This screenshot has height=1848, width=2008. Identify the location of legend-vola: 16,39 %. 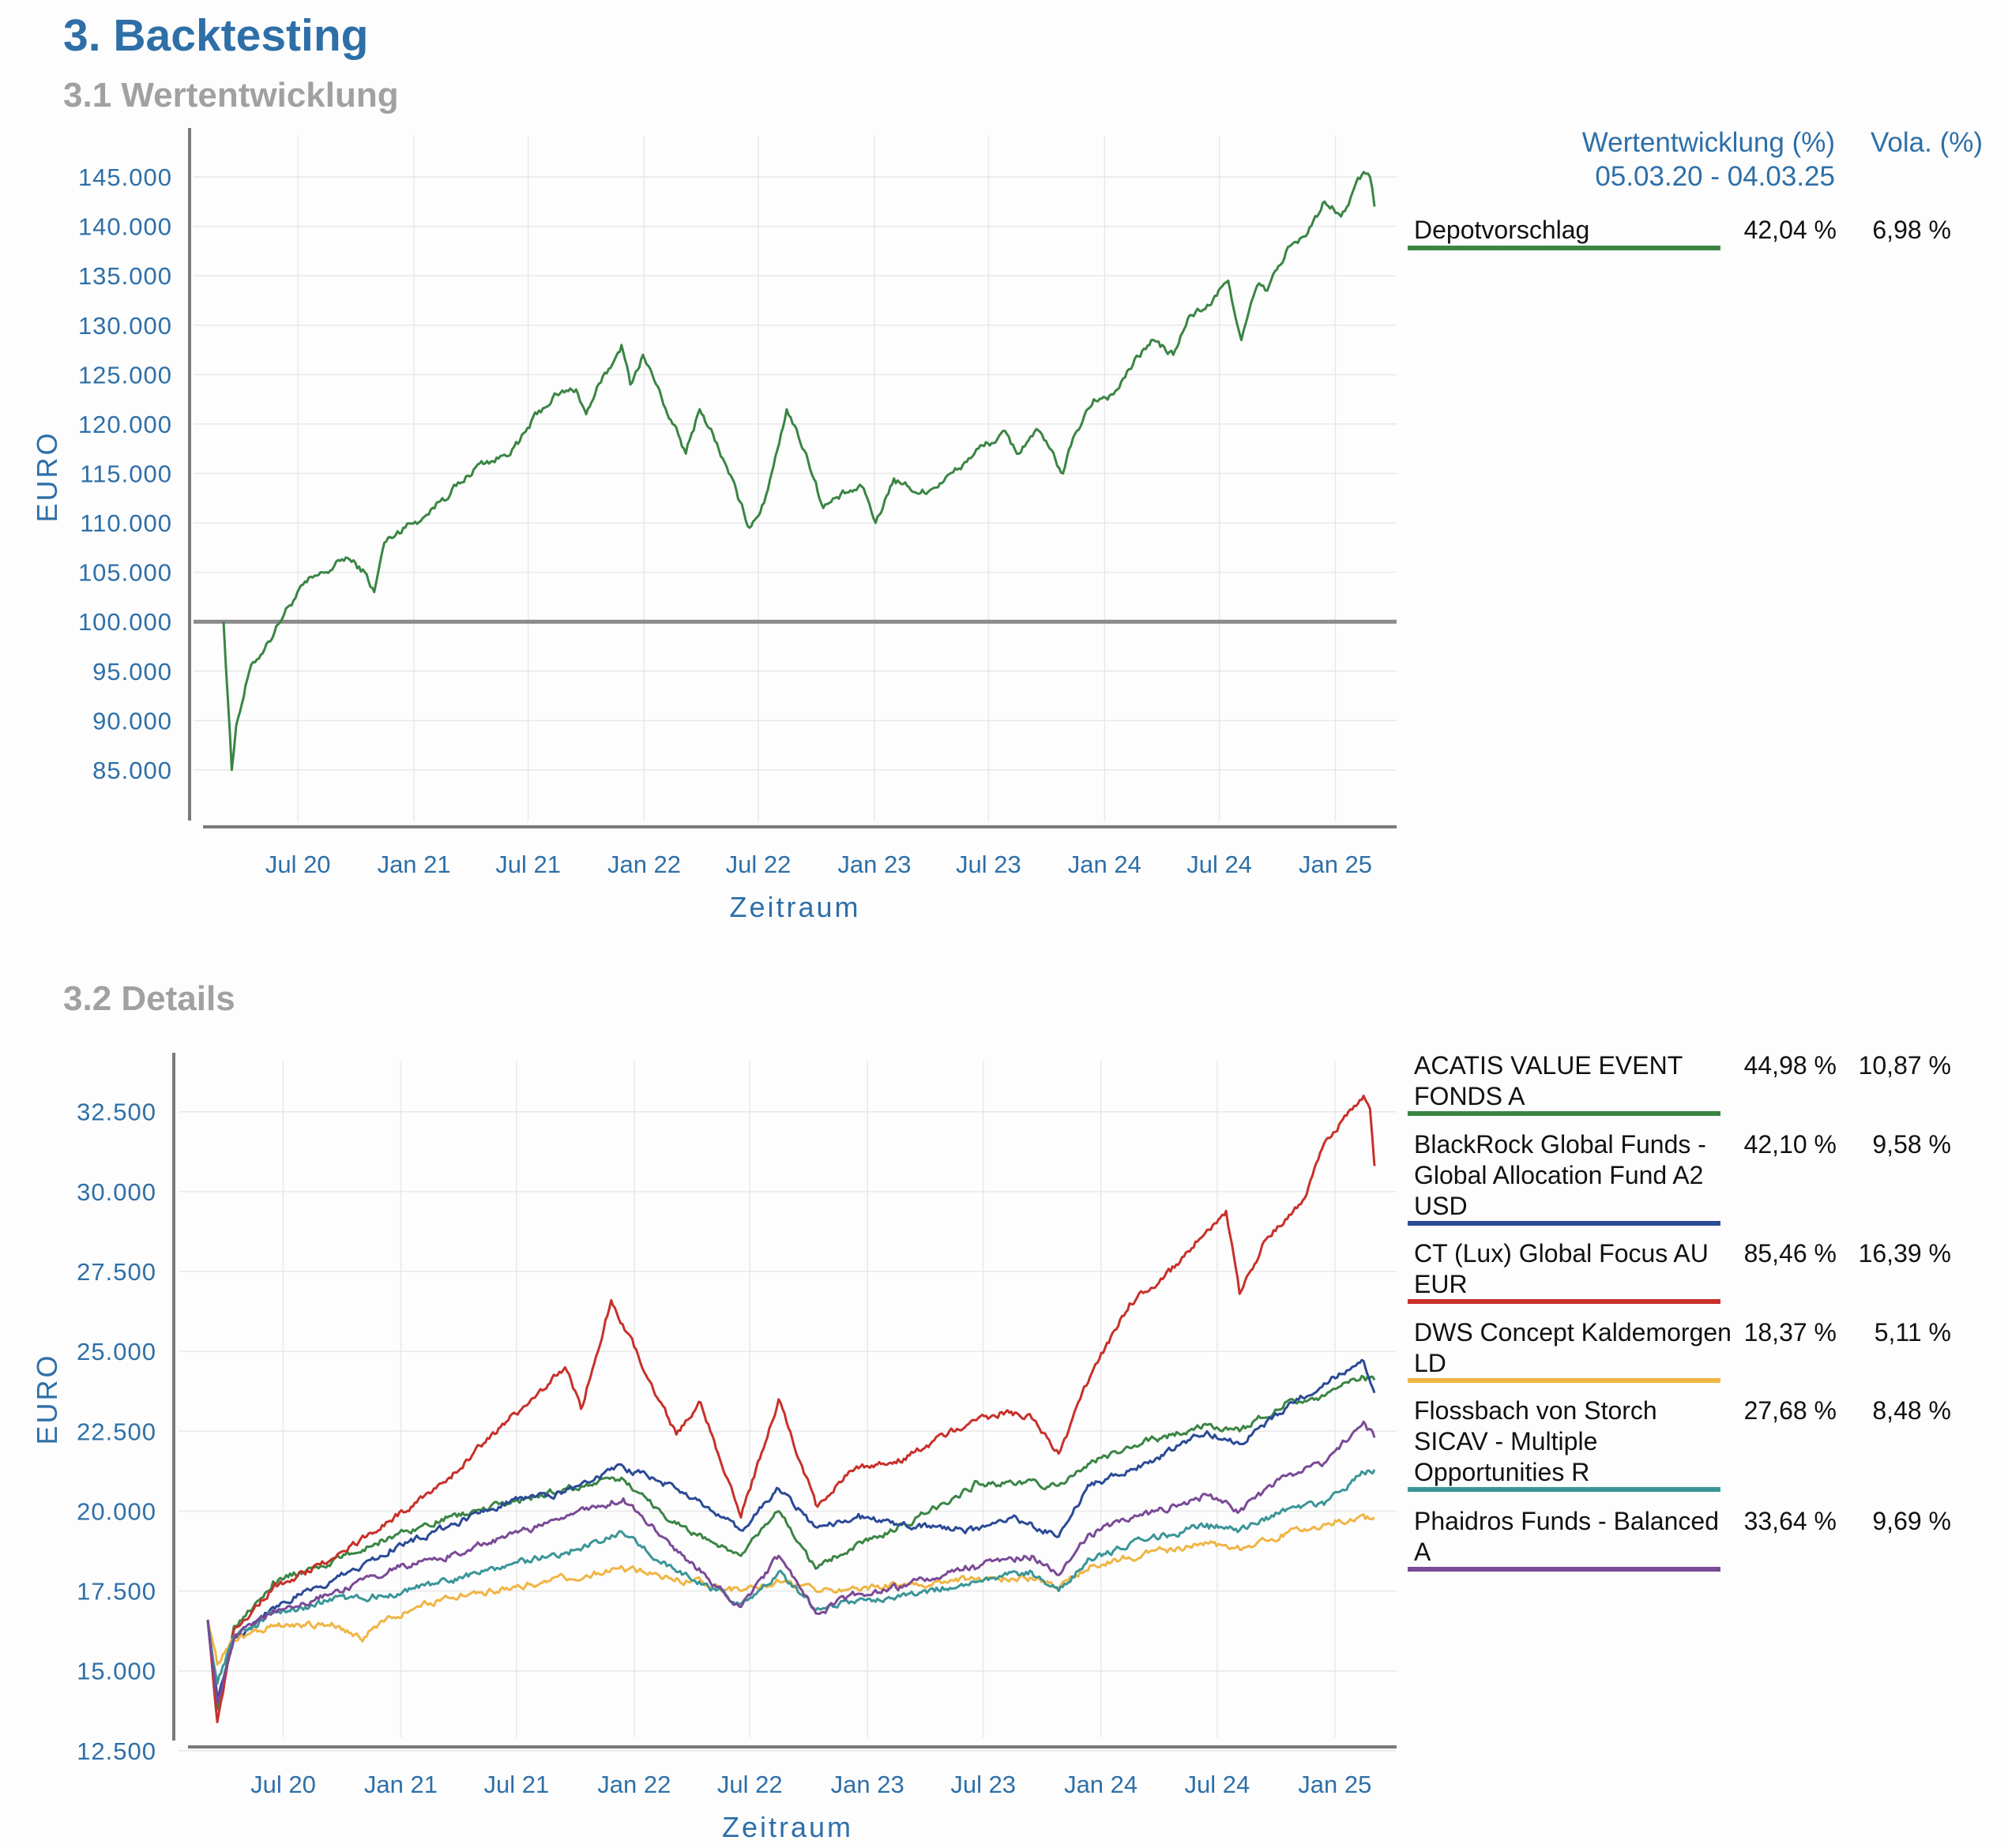
(1904, 1253).